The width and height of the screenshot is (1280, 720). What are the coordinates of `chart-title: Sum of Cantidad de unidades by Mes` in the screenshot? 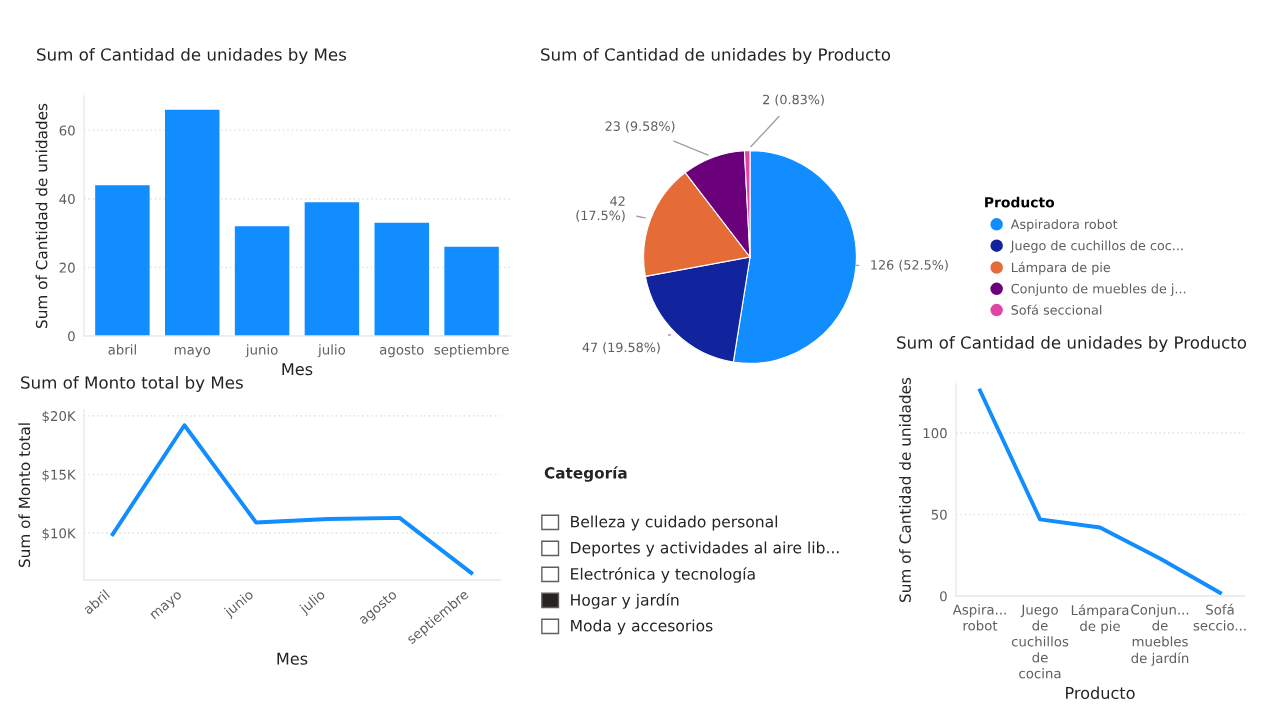 It's located at (192, 56).